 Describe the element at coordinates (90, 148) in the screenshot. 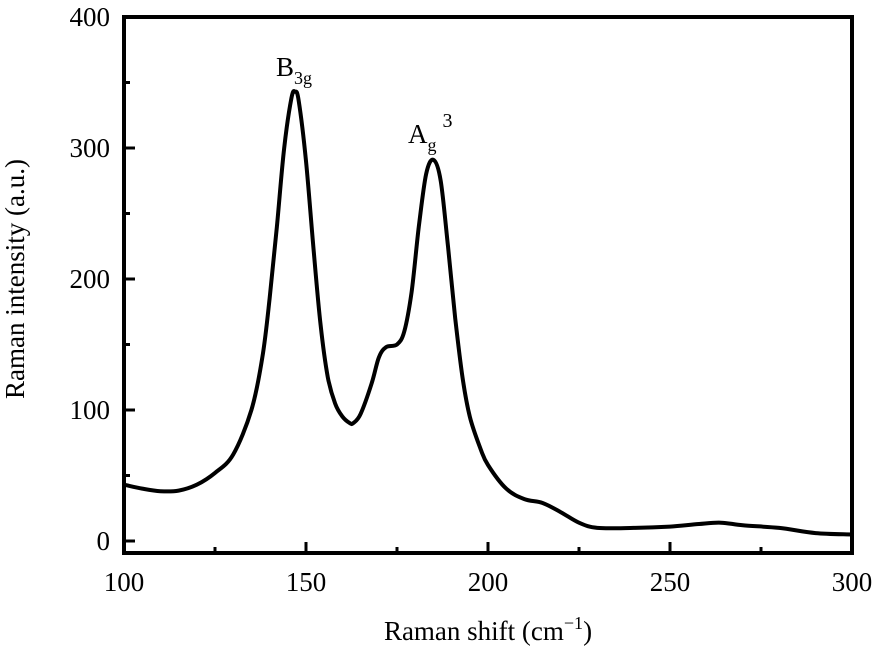

I see `y-tick-label: 300` at that location.